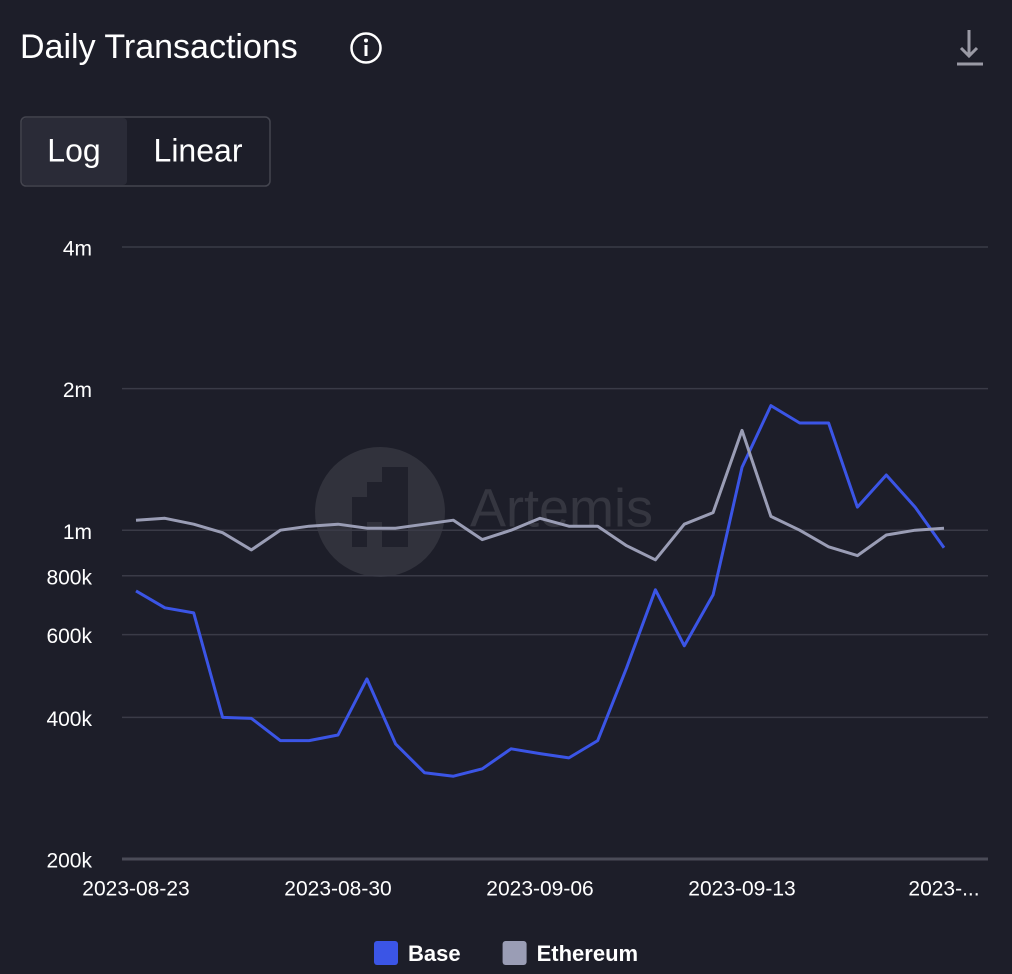 The image size is (1012, 974). Describe the element at coordinates (539, 889) in the screenshot. I see `x-tick-label: 2023-09-06` at that location.